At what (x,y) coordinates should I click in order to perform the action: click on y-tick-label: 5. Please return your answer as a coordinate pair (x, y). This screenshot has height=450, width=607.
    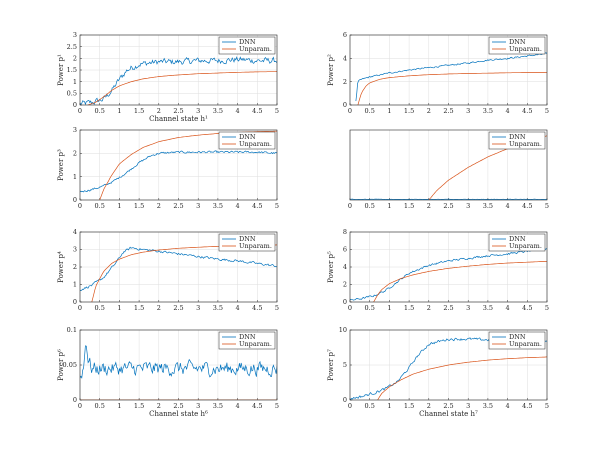
    Looking at the image, I should click on (345, 365).